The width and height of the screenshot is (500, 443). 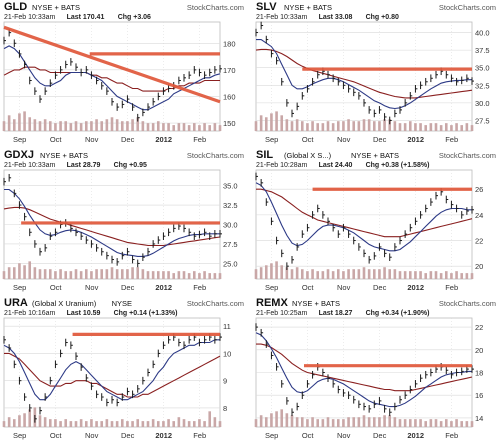 I want to click on y-tick-label: 9, so click(x=225, y=381).